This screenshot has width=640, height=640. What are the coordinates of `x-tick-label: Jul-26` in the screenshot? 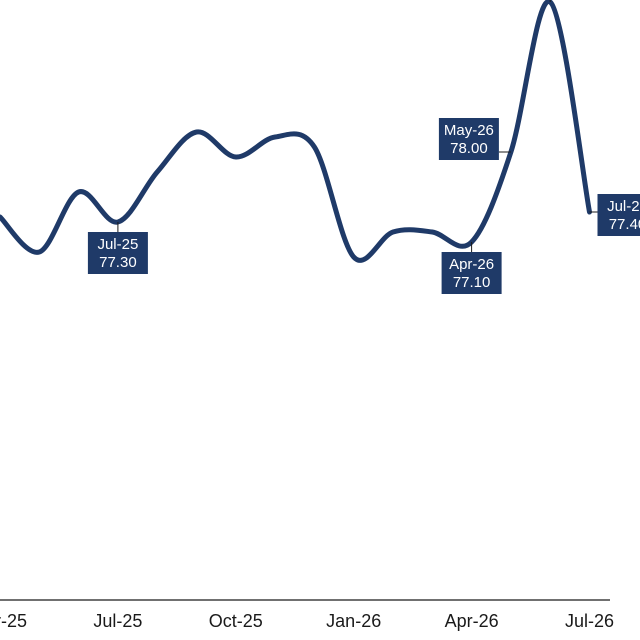 It's located at (589, 621).